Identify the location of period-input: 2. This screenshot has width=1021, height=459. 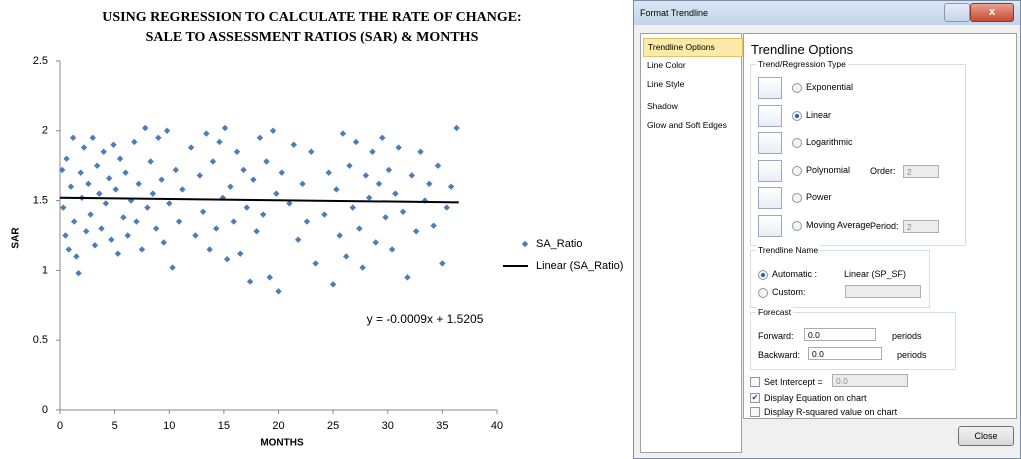
(921, 226).